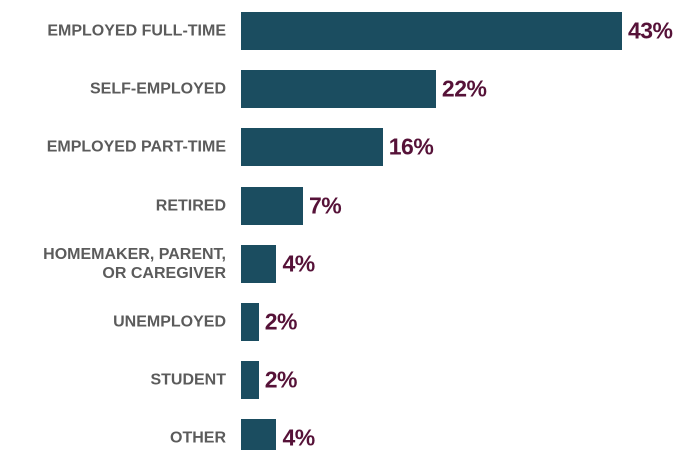  Describe the element at coordinates (411, 146) in the screenshot. I see `value-label: 16%` at that location.